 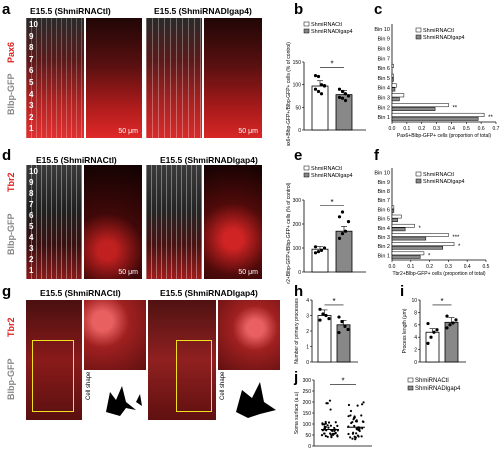 What do you see at coordinates (299, 131) in the screenshot?
I see `b-ytick-label-0: 0` at bounding box center [299, 131].